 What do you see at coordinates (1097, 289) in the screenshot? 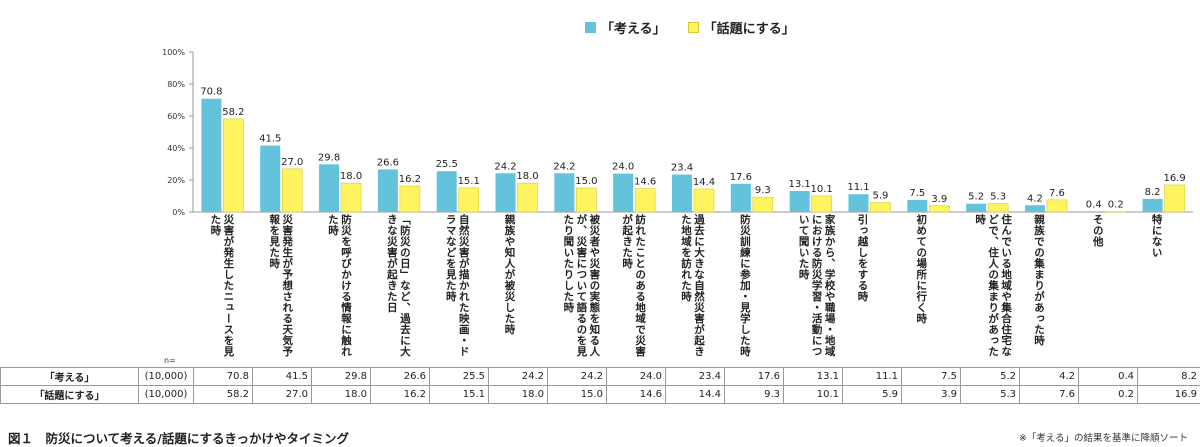
I see `category-label: その他` at bounding box center [1097, 289].